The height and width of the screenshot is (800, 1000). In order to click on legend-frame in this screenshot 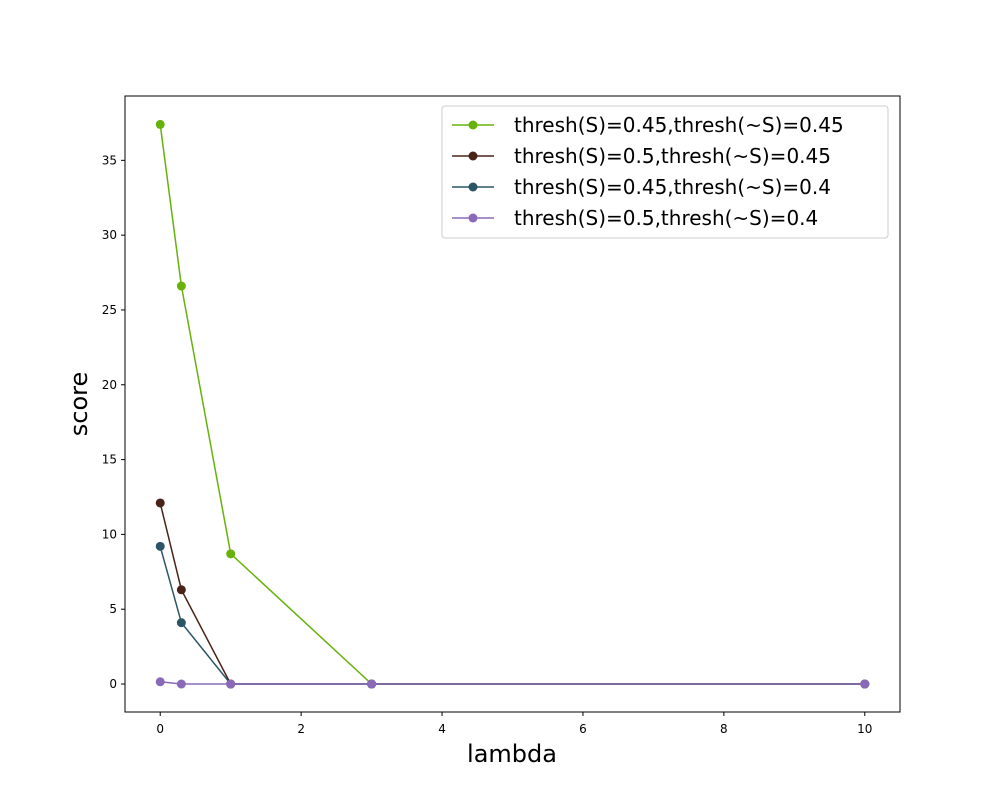, I will do `click(665, 172)`.